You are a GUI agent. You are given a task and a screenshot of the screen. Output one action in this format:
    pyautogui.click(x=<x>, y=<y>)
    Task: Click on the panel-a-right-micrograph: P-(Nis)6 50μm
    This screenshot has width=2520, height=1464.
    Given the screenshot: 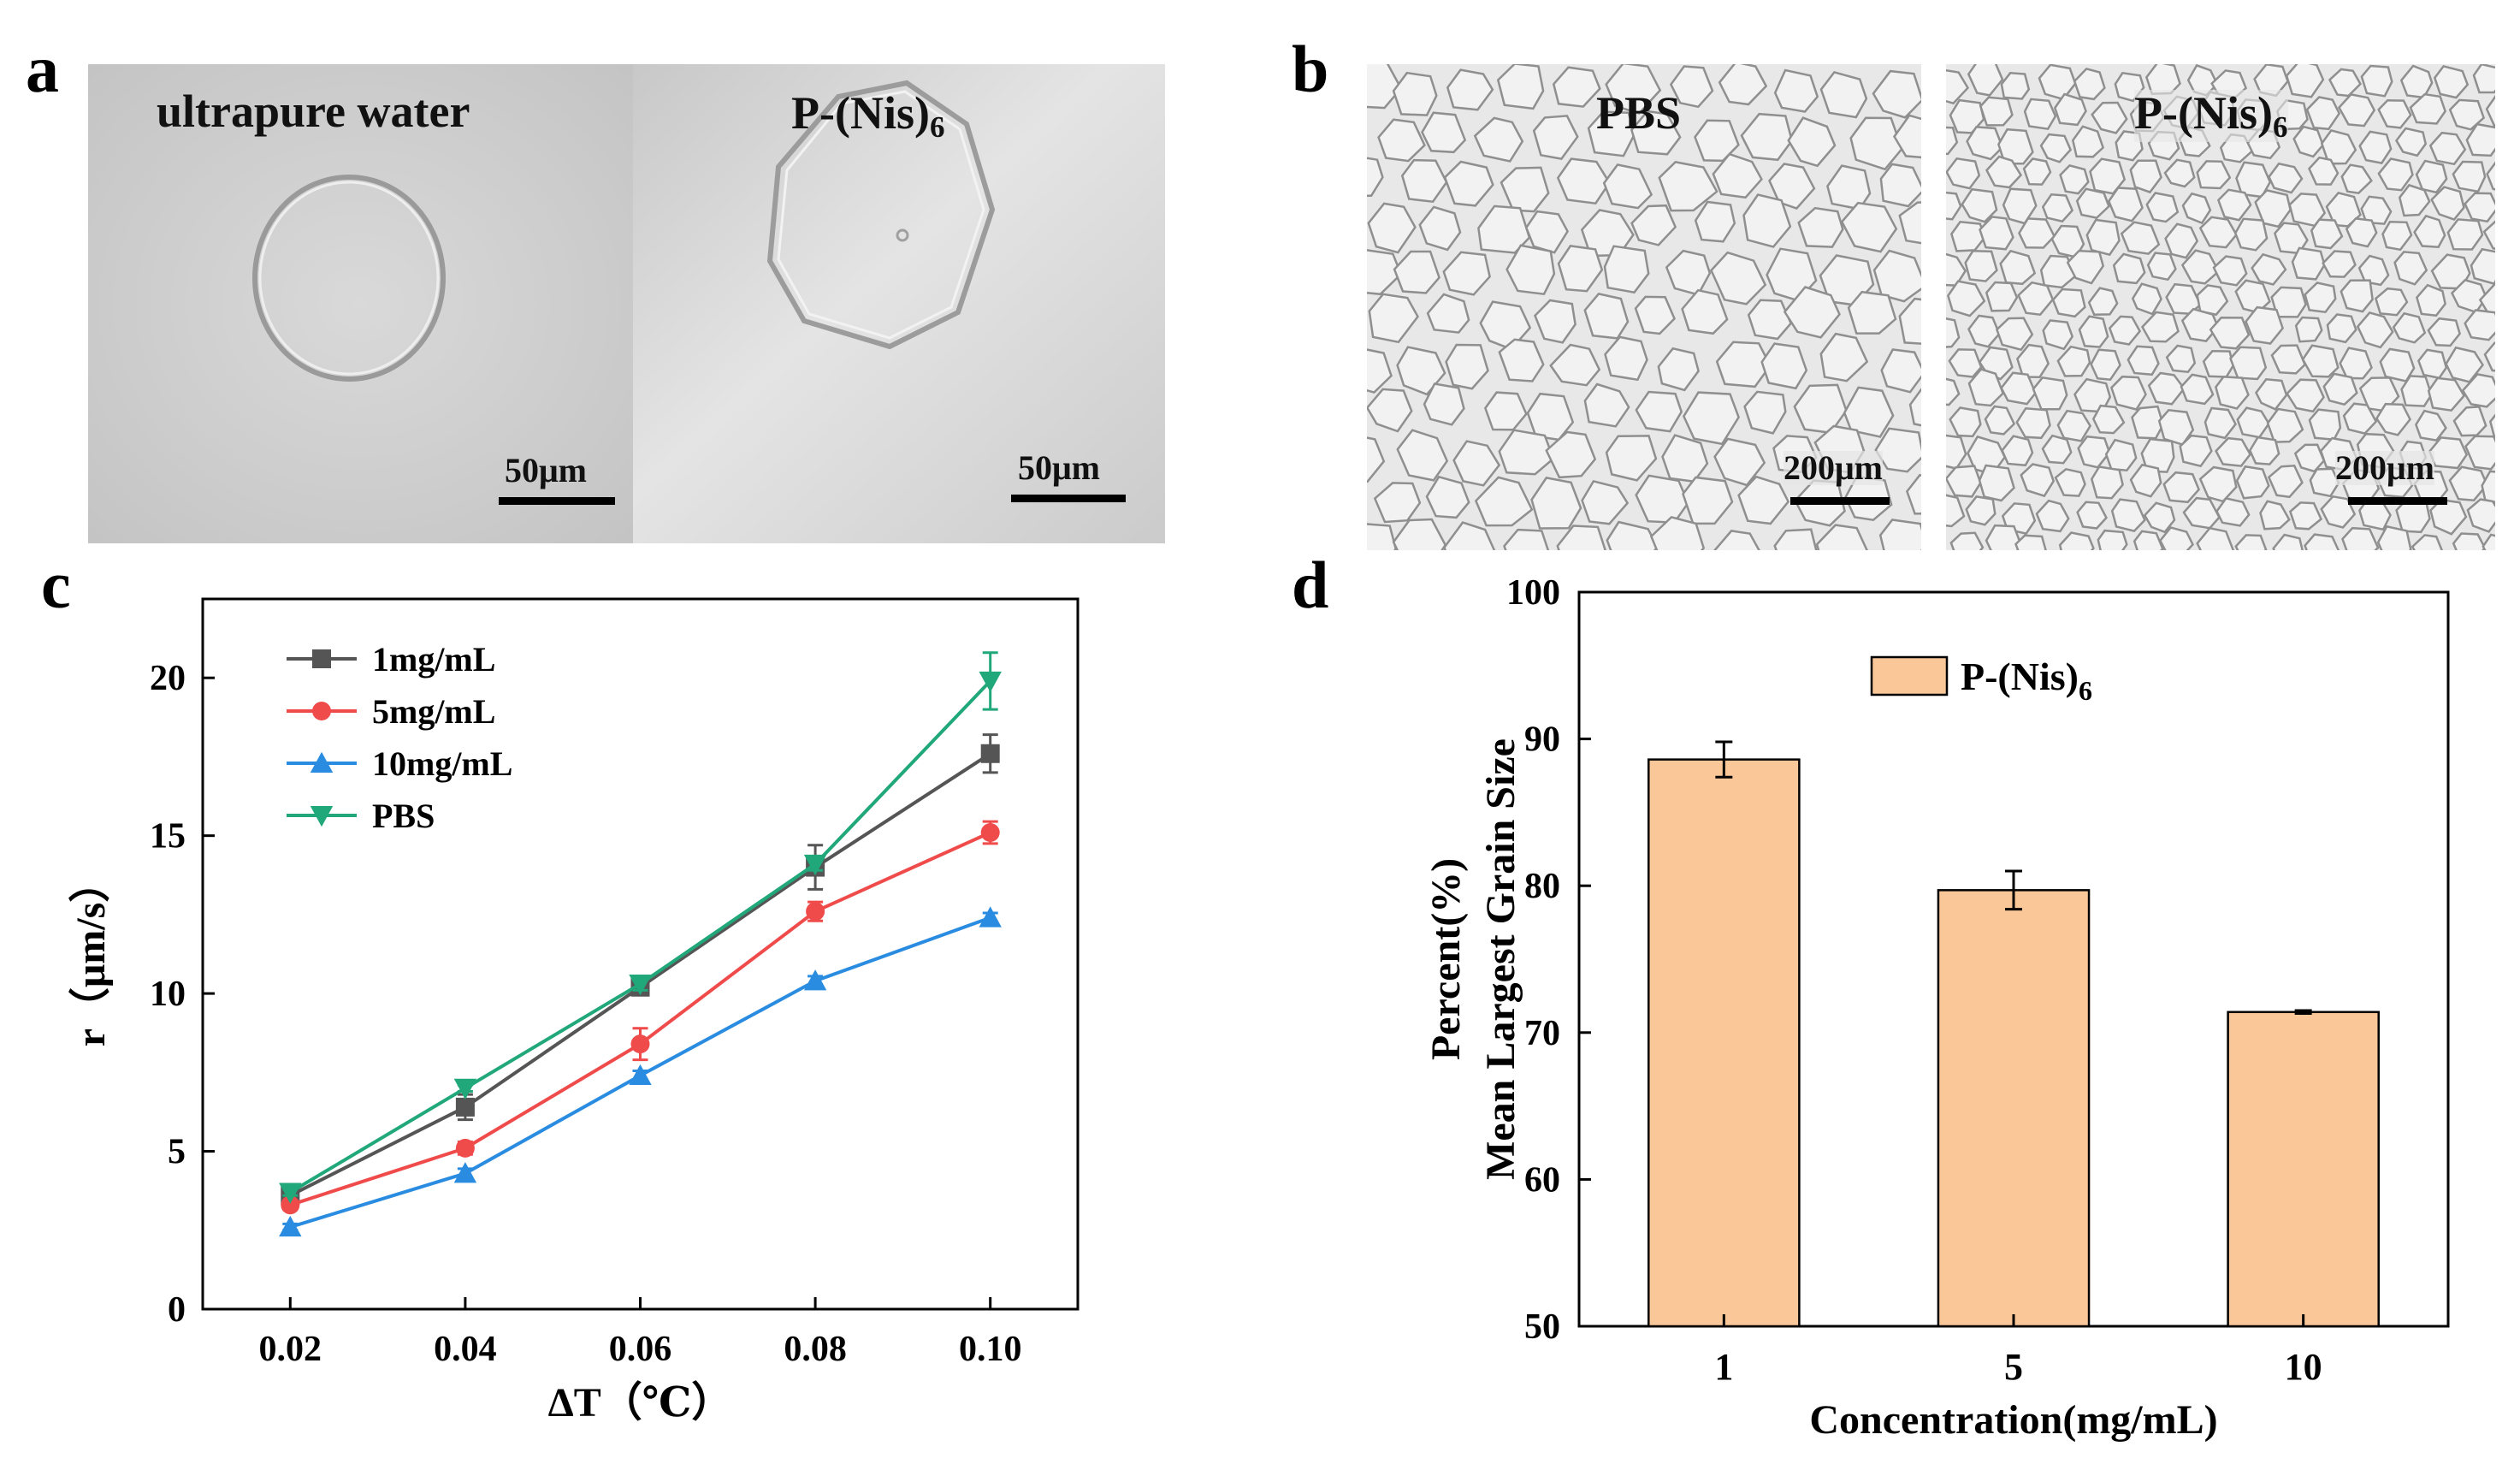 What is the action you would take?
    pyautogui.click(x=899, y=303)
    